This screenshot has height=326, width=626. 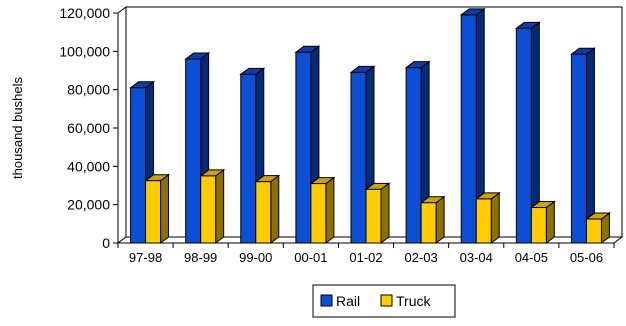 I want to click on y-tick-label: 80,000, so click(x=88, y=90).